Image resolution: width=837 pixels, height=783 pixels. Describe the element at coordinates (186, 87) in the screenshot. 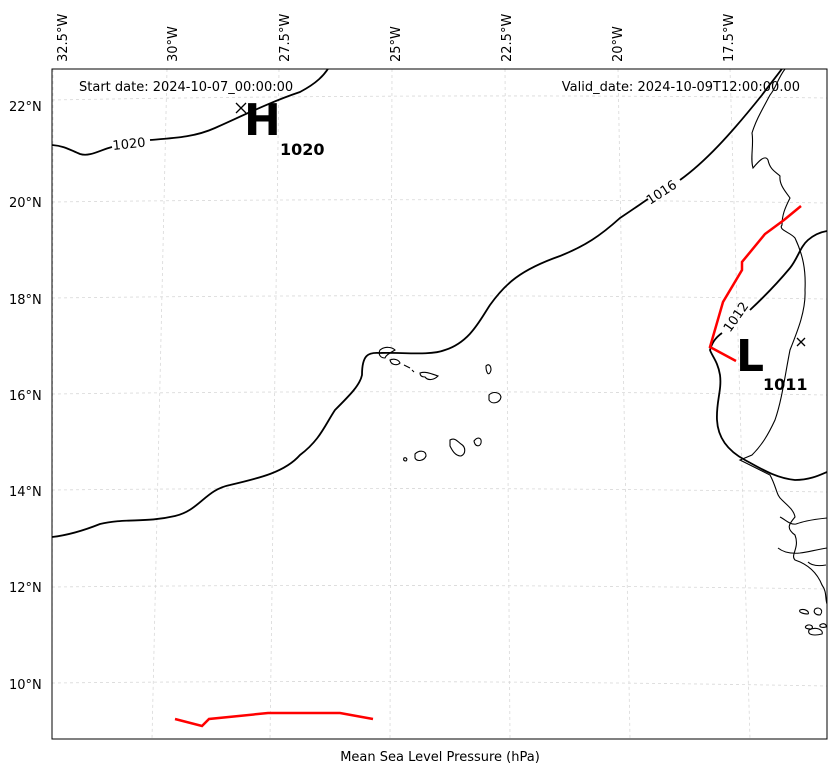

I see `start-date-label: Start date: 2024-10-07_00:00:00` at that location.